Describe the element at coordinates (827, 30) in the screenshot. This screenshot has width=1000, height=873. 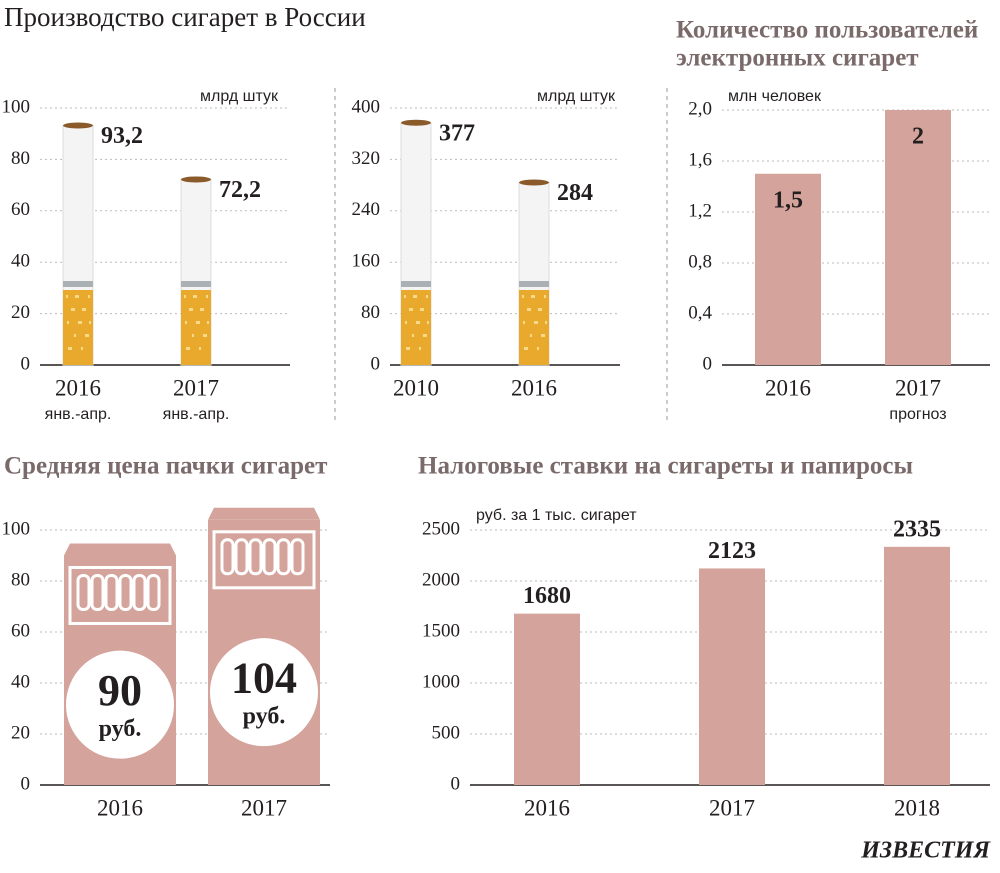
I see `chart-title: Количество пользователей` at that location.